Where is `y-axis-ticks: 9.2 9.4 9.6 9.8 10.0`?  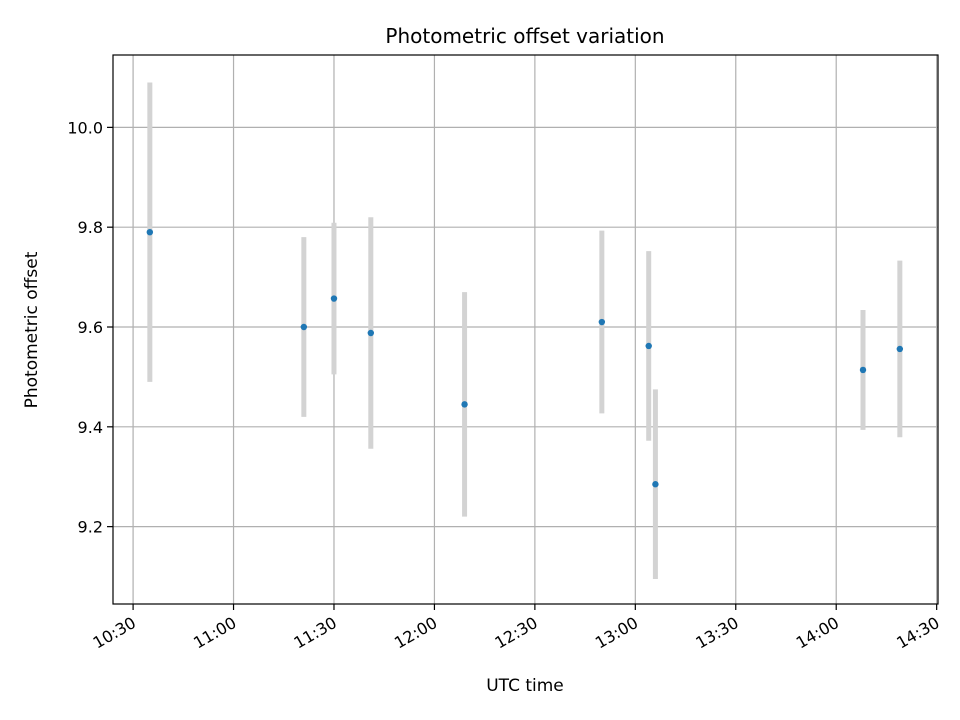 y-axis-ticks: 9.2 9.4 9.6 9.8 10.0 is located at coordinates (90, 327).